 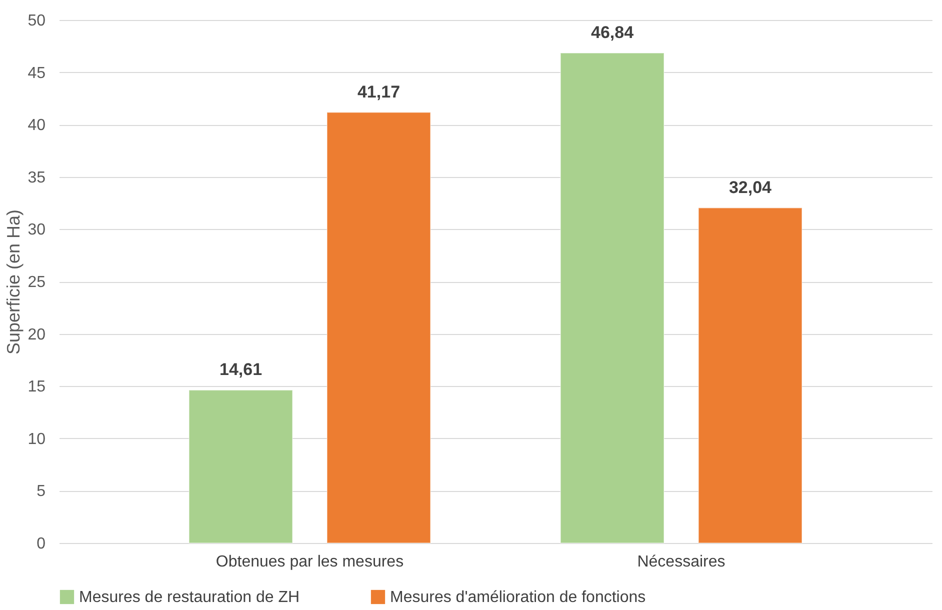 What do you see at coordinates (37, 177) in the screenshot?
I see `y-tick-label: 35` at bounding box center [37, 177].